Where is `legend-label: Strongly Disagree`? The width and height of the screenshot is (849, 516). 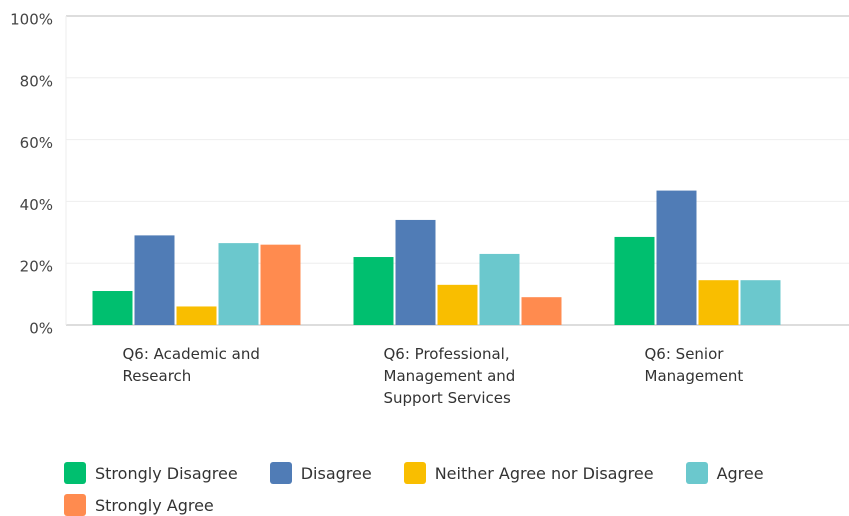 legend-label: Strongly Disagree is located at coordinates (166, 473).